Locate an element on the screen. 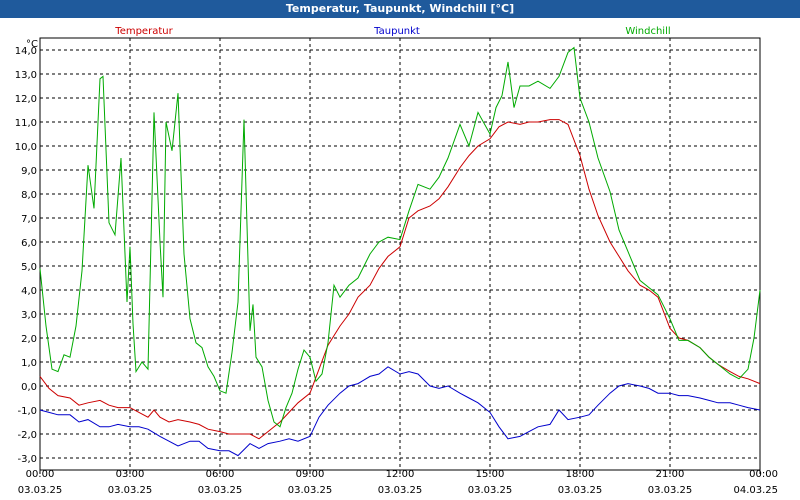  y-tick-label: -1,0 is located at coordinates (27, 411).